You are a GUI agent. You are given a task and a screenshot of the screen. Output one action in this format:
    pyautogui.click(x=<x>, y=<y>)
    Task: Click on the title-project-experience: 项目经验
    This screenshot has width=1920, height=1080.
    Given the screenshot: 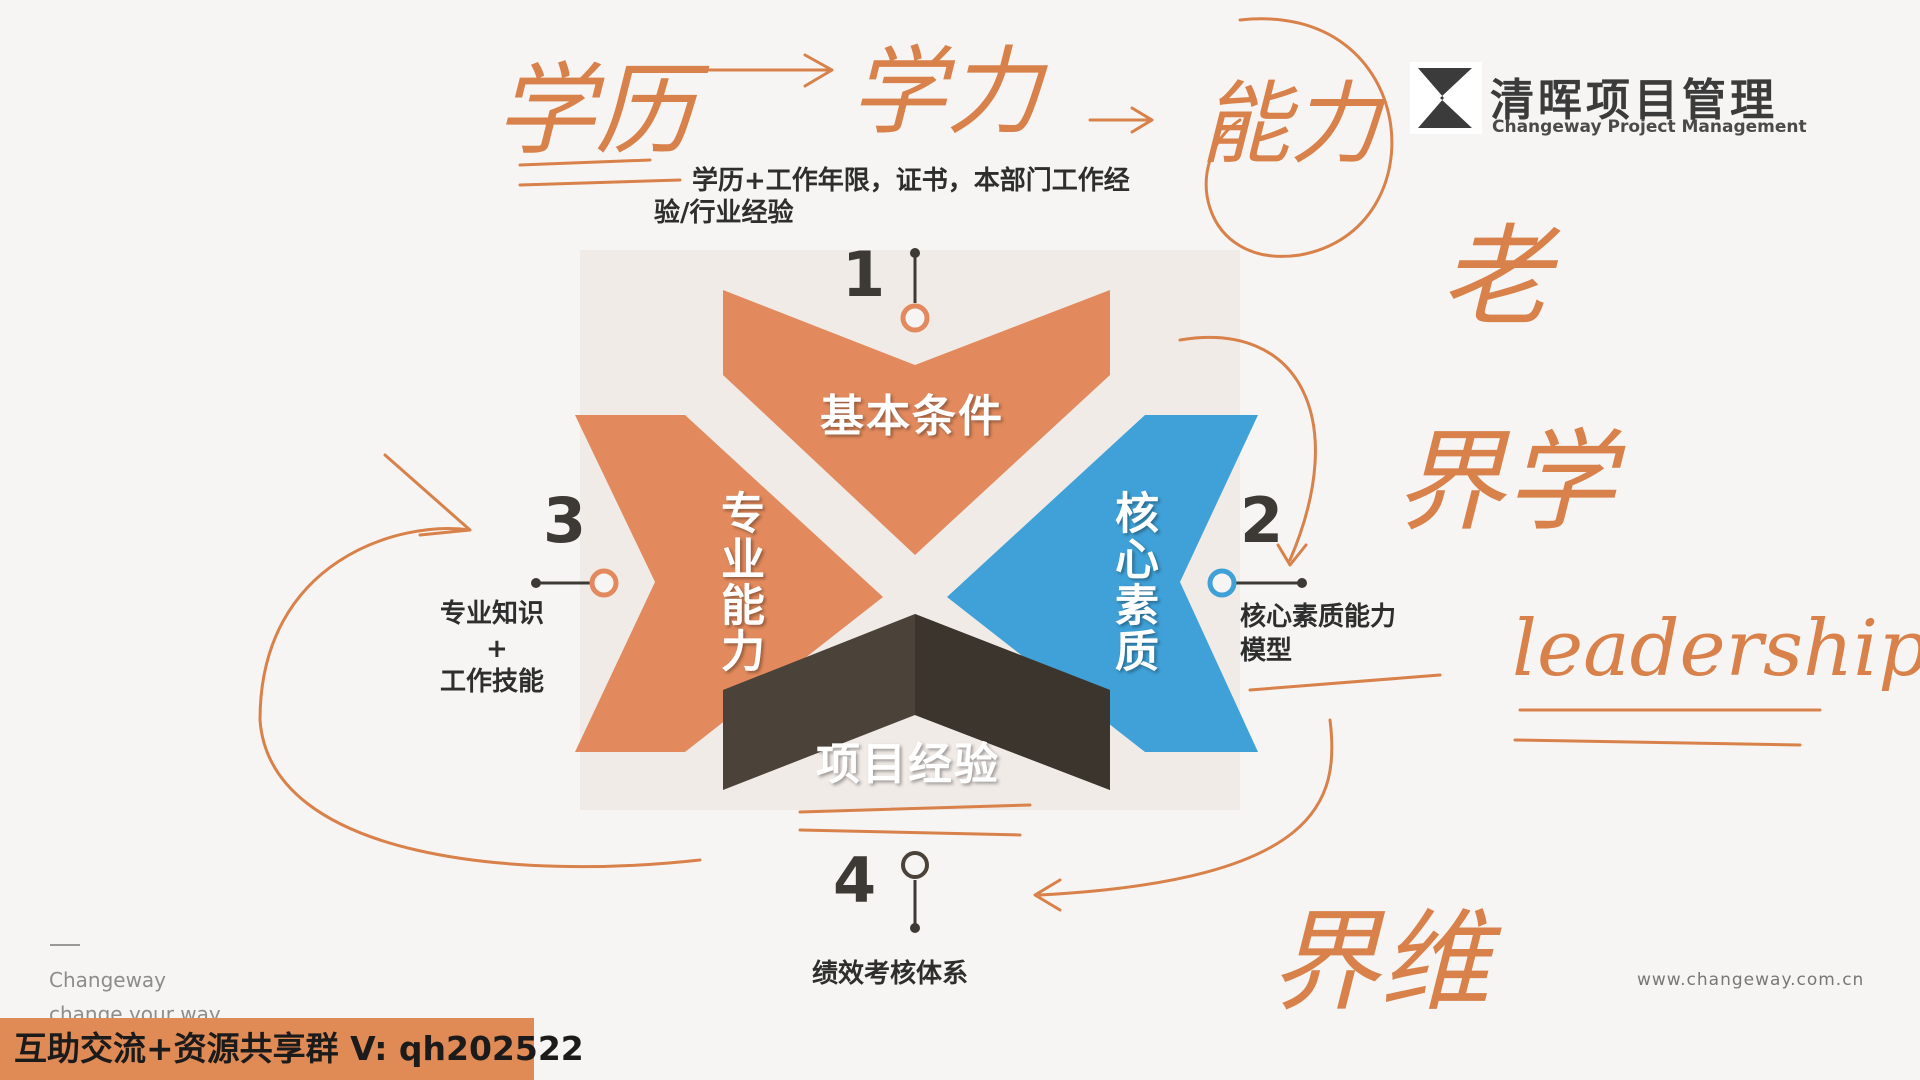 What is the action you would take?
    pyautogui.click(x=908, y=764)
    